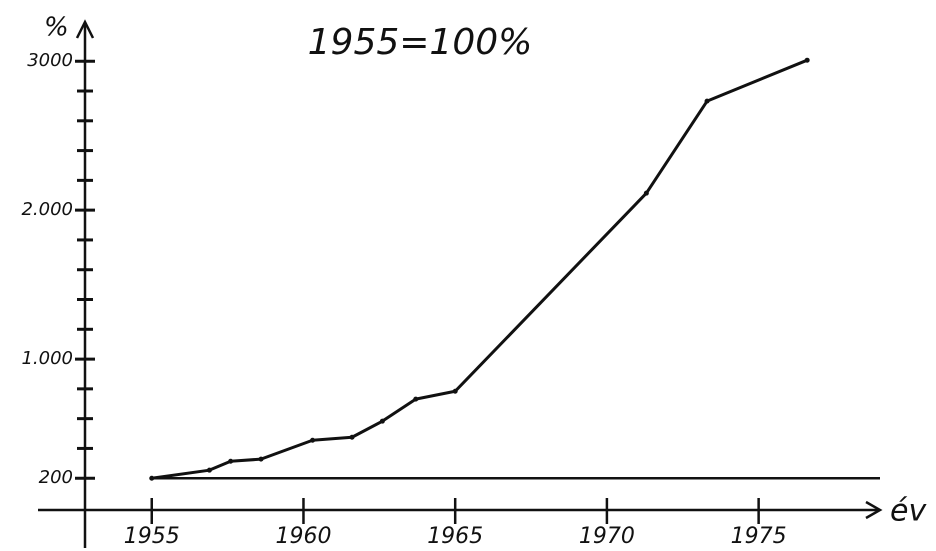 Image resolution: width=936 pixels, height=551 pixels. What do you see at coordinates (874, 510) in the screenshot?
I see `x-axis-arrow` at bounding box center [874, 510].